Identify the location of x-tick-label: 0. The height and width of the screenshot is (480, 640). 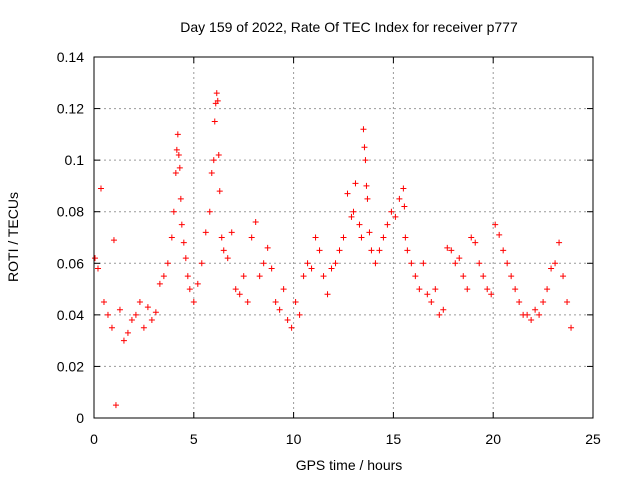
(94, 439).